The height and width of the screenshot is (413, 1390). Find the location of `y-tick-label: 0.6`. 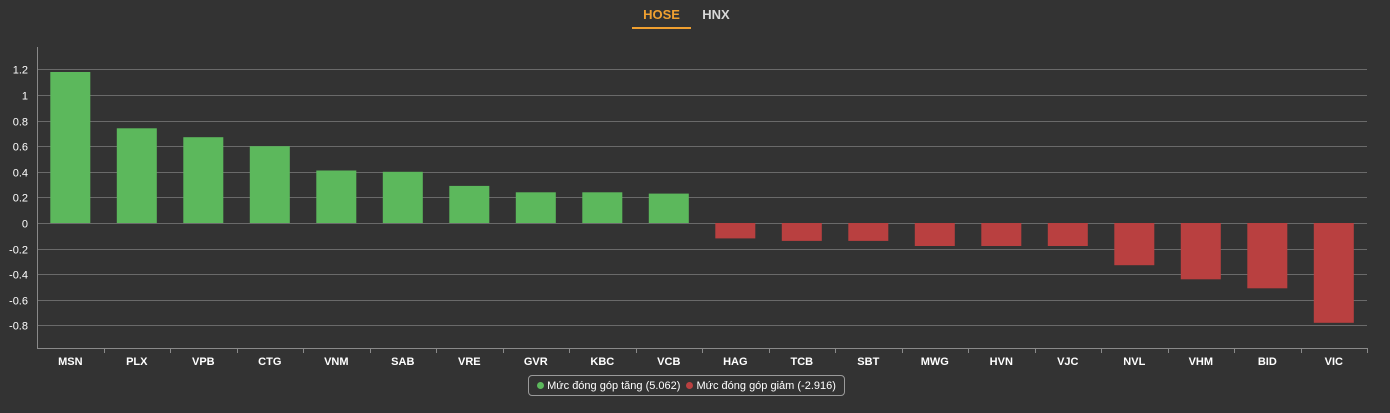

y-tick-label: 0.6 is located at coordinates (20, 148).